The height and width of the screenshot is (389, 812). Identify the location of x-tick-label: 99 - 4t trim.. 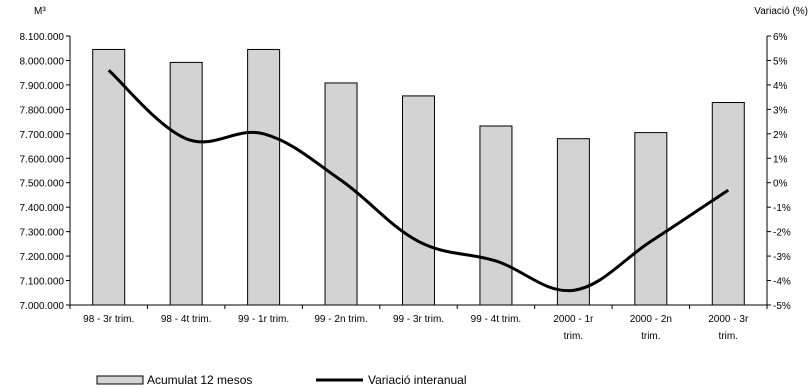
(496, 319).